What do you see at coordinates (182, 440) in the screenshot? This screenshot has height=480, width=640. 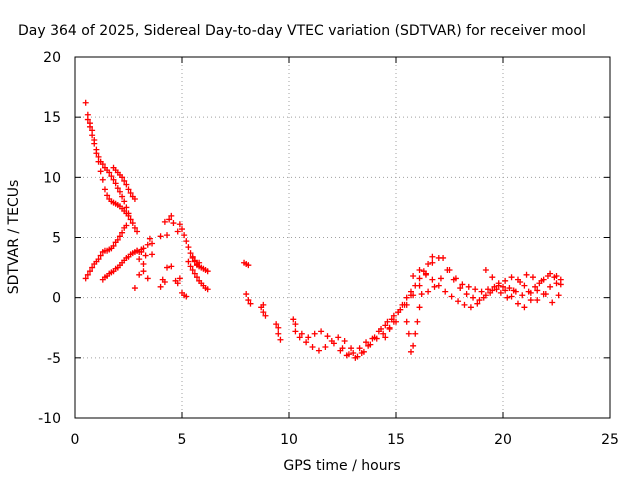 I see `x-tick-label: 5` at bounding box center [182, 440].